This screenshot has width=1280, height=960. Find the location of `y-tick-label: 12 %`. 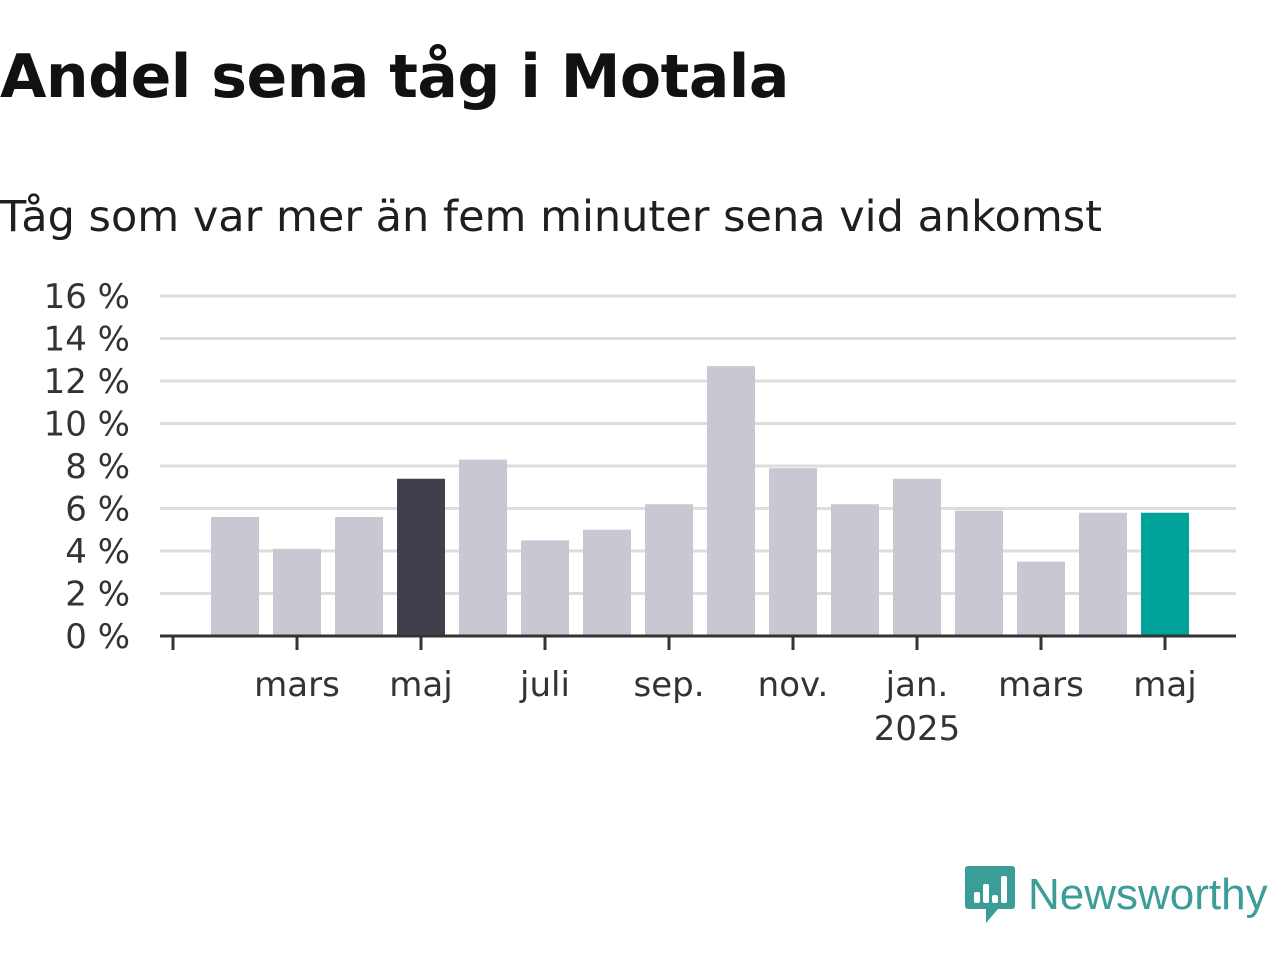

y-tick-label: 12 % is located at coordinates (87, 382).